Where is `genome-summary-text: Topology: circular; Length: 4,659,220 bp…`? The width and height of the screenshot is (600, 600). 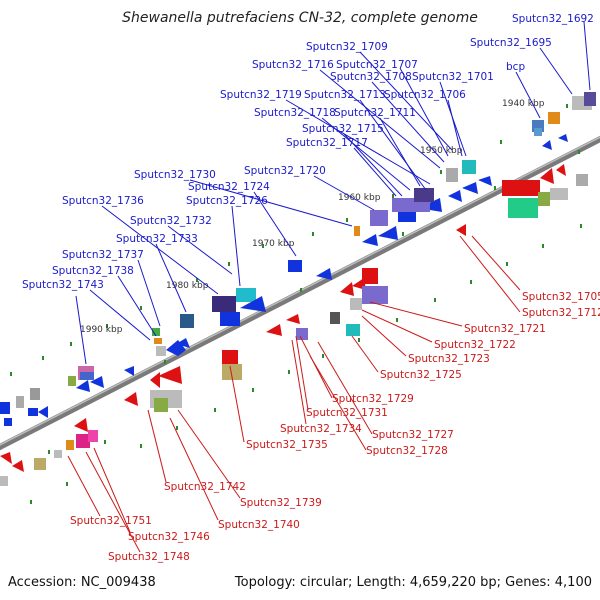
genome-summary-text: Topology: circular; Length: 4,659,220 bp… is located at coordinates (413, 582).